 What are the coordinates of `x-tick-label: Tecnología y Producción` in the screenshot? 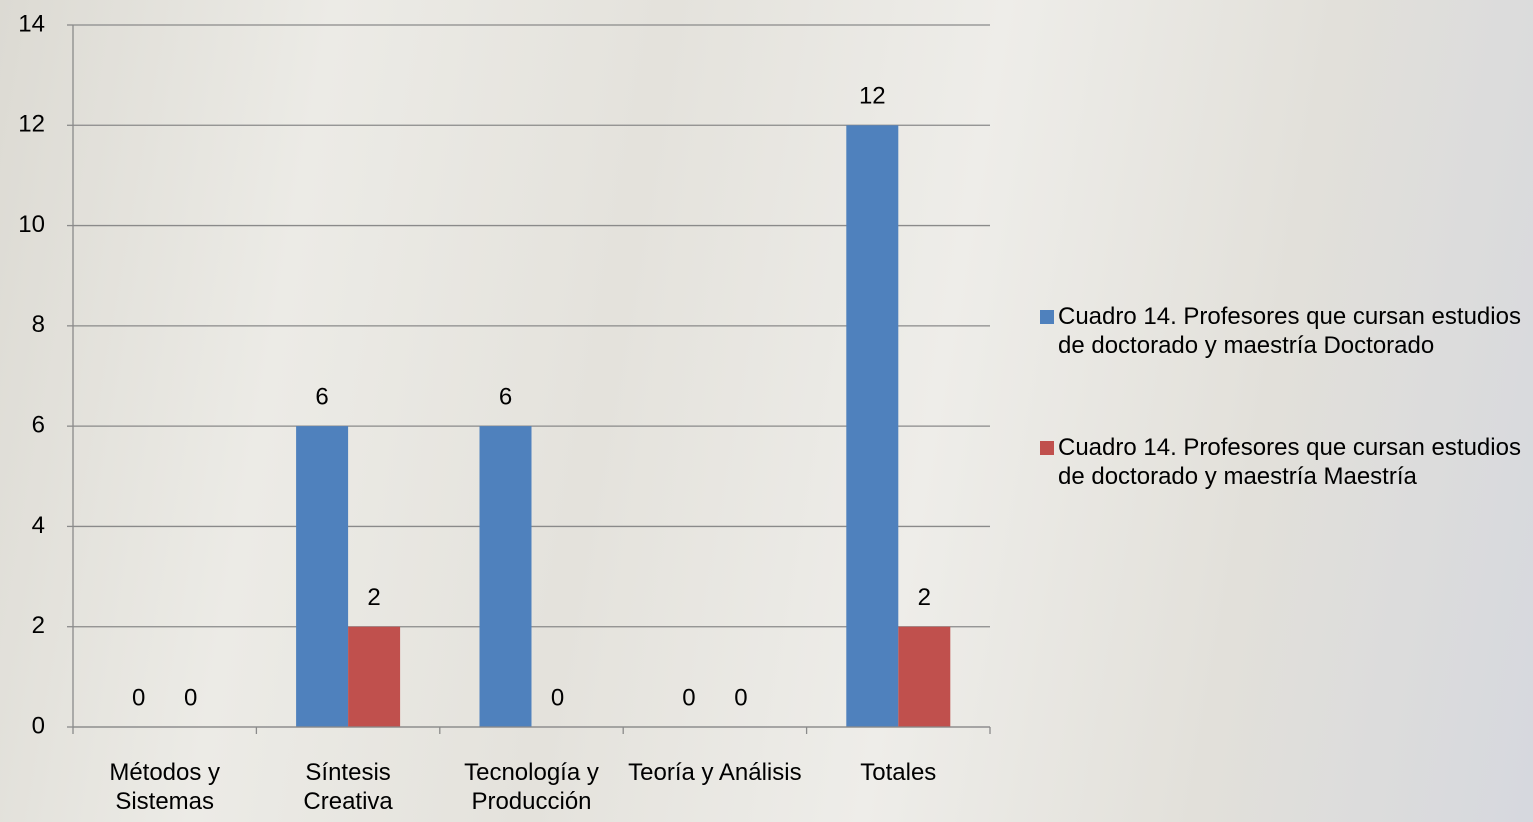 It's located at (531, 787).